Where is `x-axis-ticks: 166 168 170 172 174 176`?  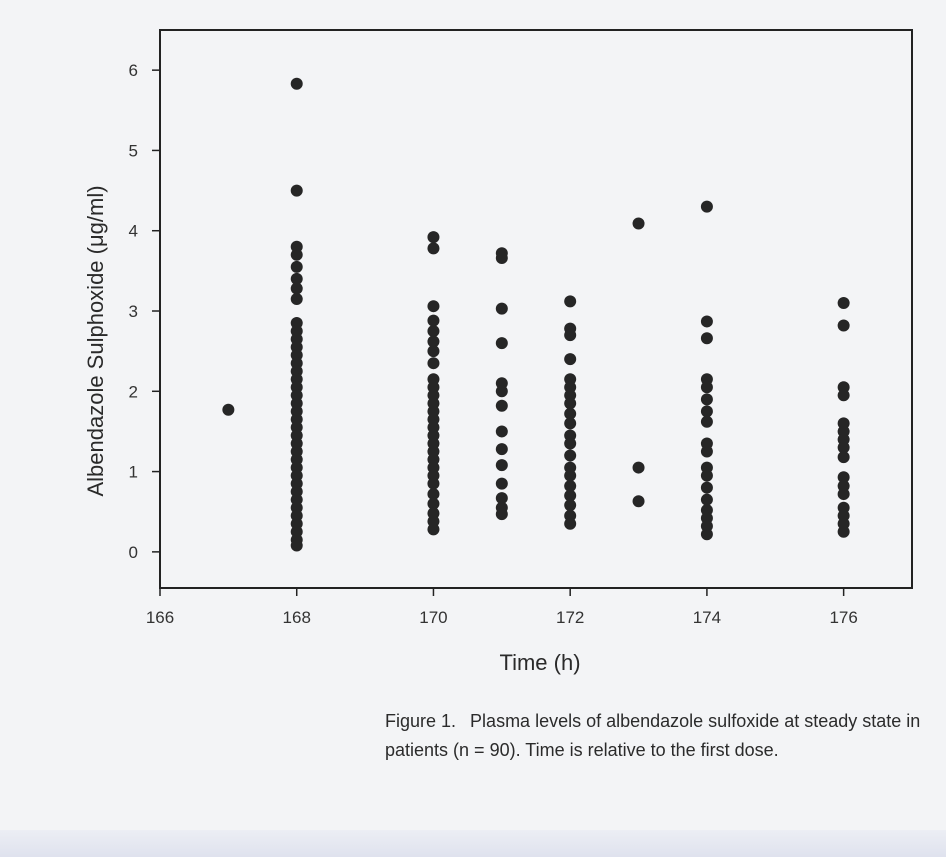 x-axis-ticks: 166 168 170 172 174 176 is located at coordinates (502, 607).